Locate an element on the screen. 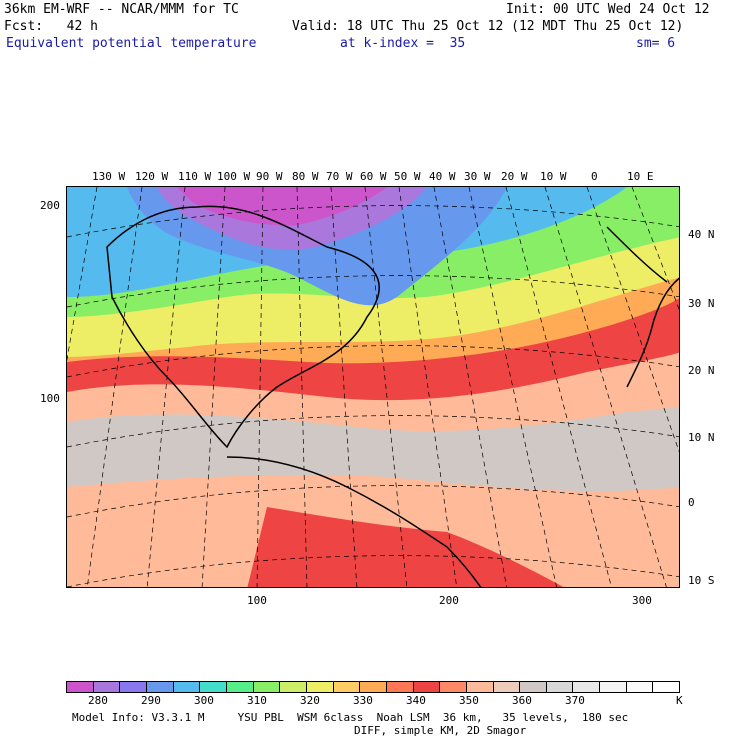 This screenshot has height=740, width=740. model-info-diff: DIFF, simple KM, 2D Smagor is located at coordinates (440, 730).